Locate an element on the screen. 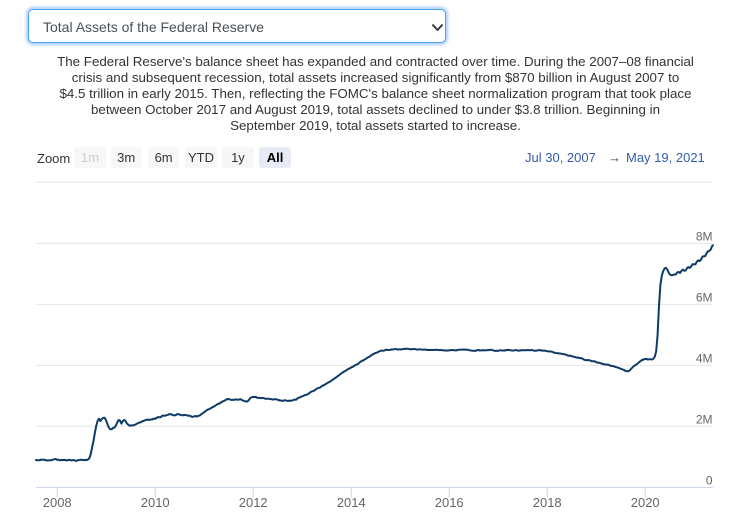  svg-text: 2010 is located at coordinates (155, 502).